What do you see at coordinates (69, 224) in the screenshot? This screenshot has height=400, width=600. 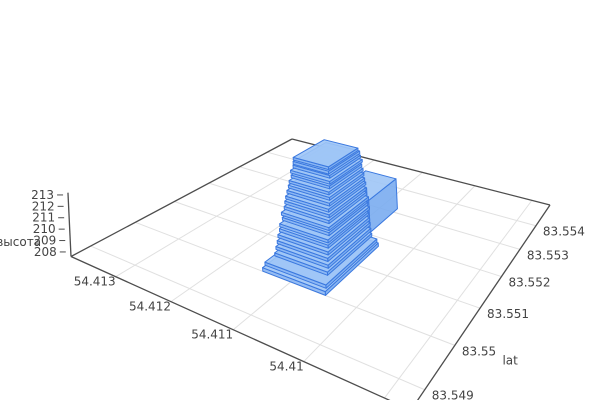 I see `z-axis-line` at bounding box center [69, 224].